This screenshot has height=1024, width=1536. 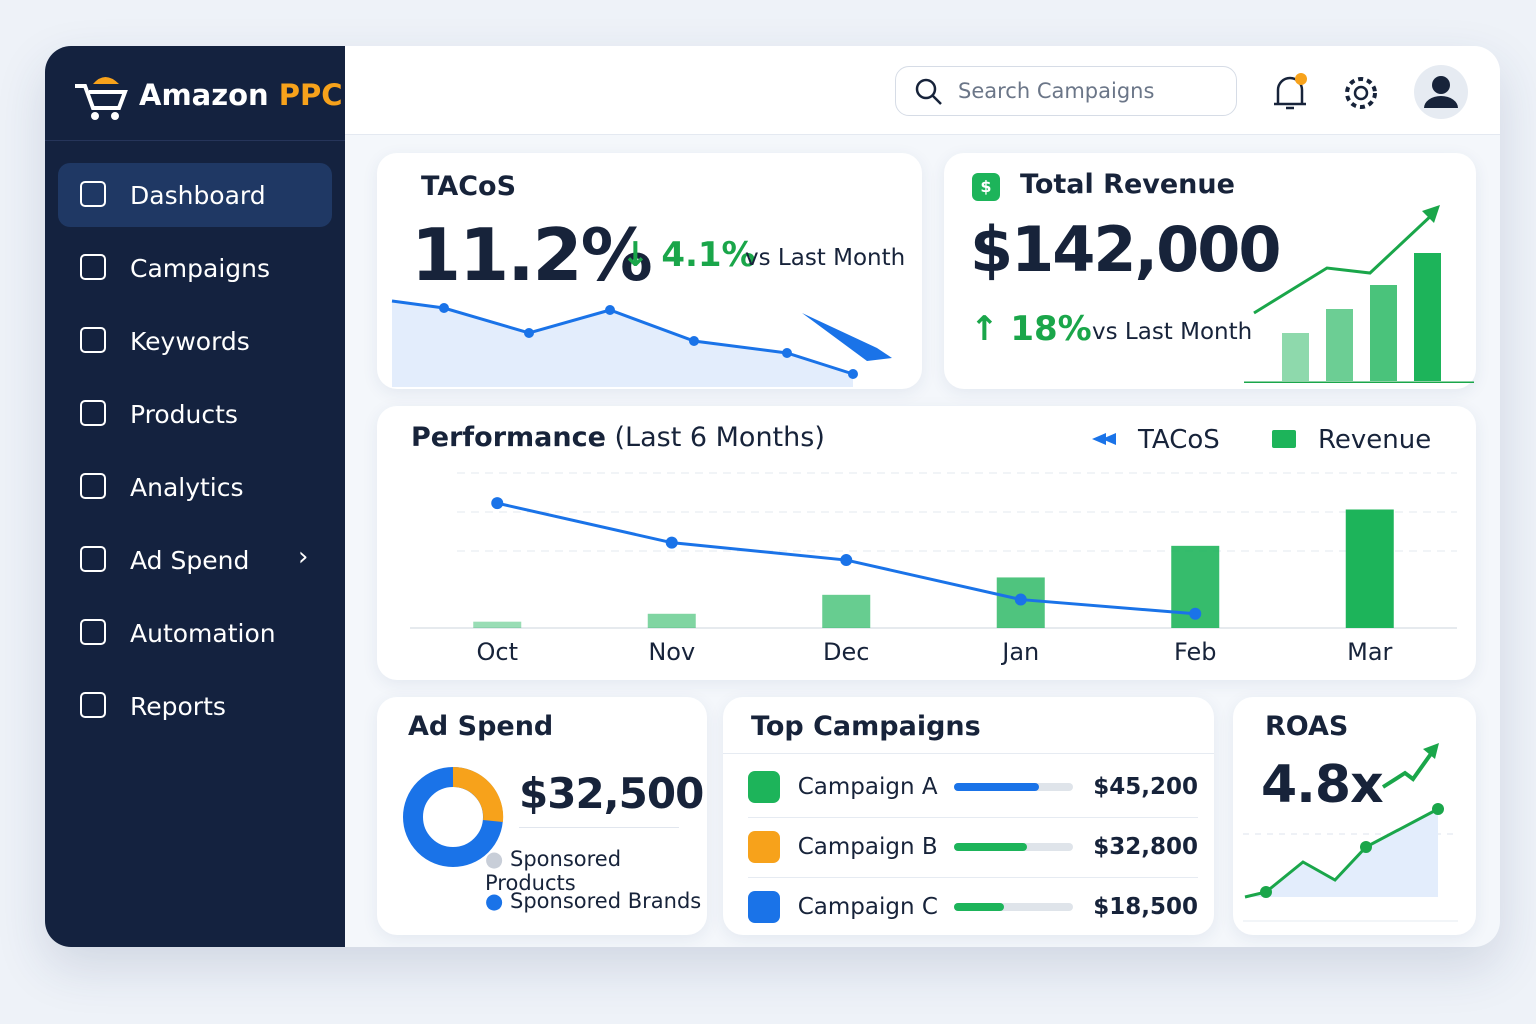 What do you see at coordinates (611, 793) in the screenshot?
I see `ad-spend-value: $32,500` at bounding box center [611, 793].